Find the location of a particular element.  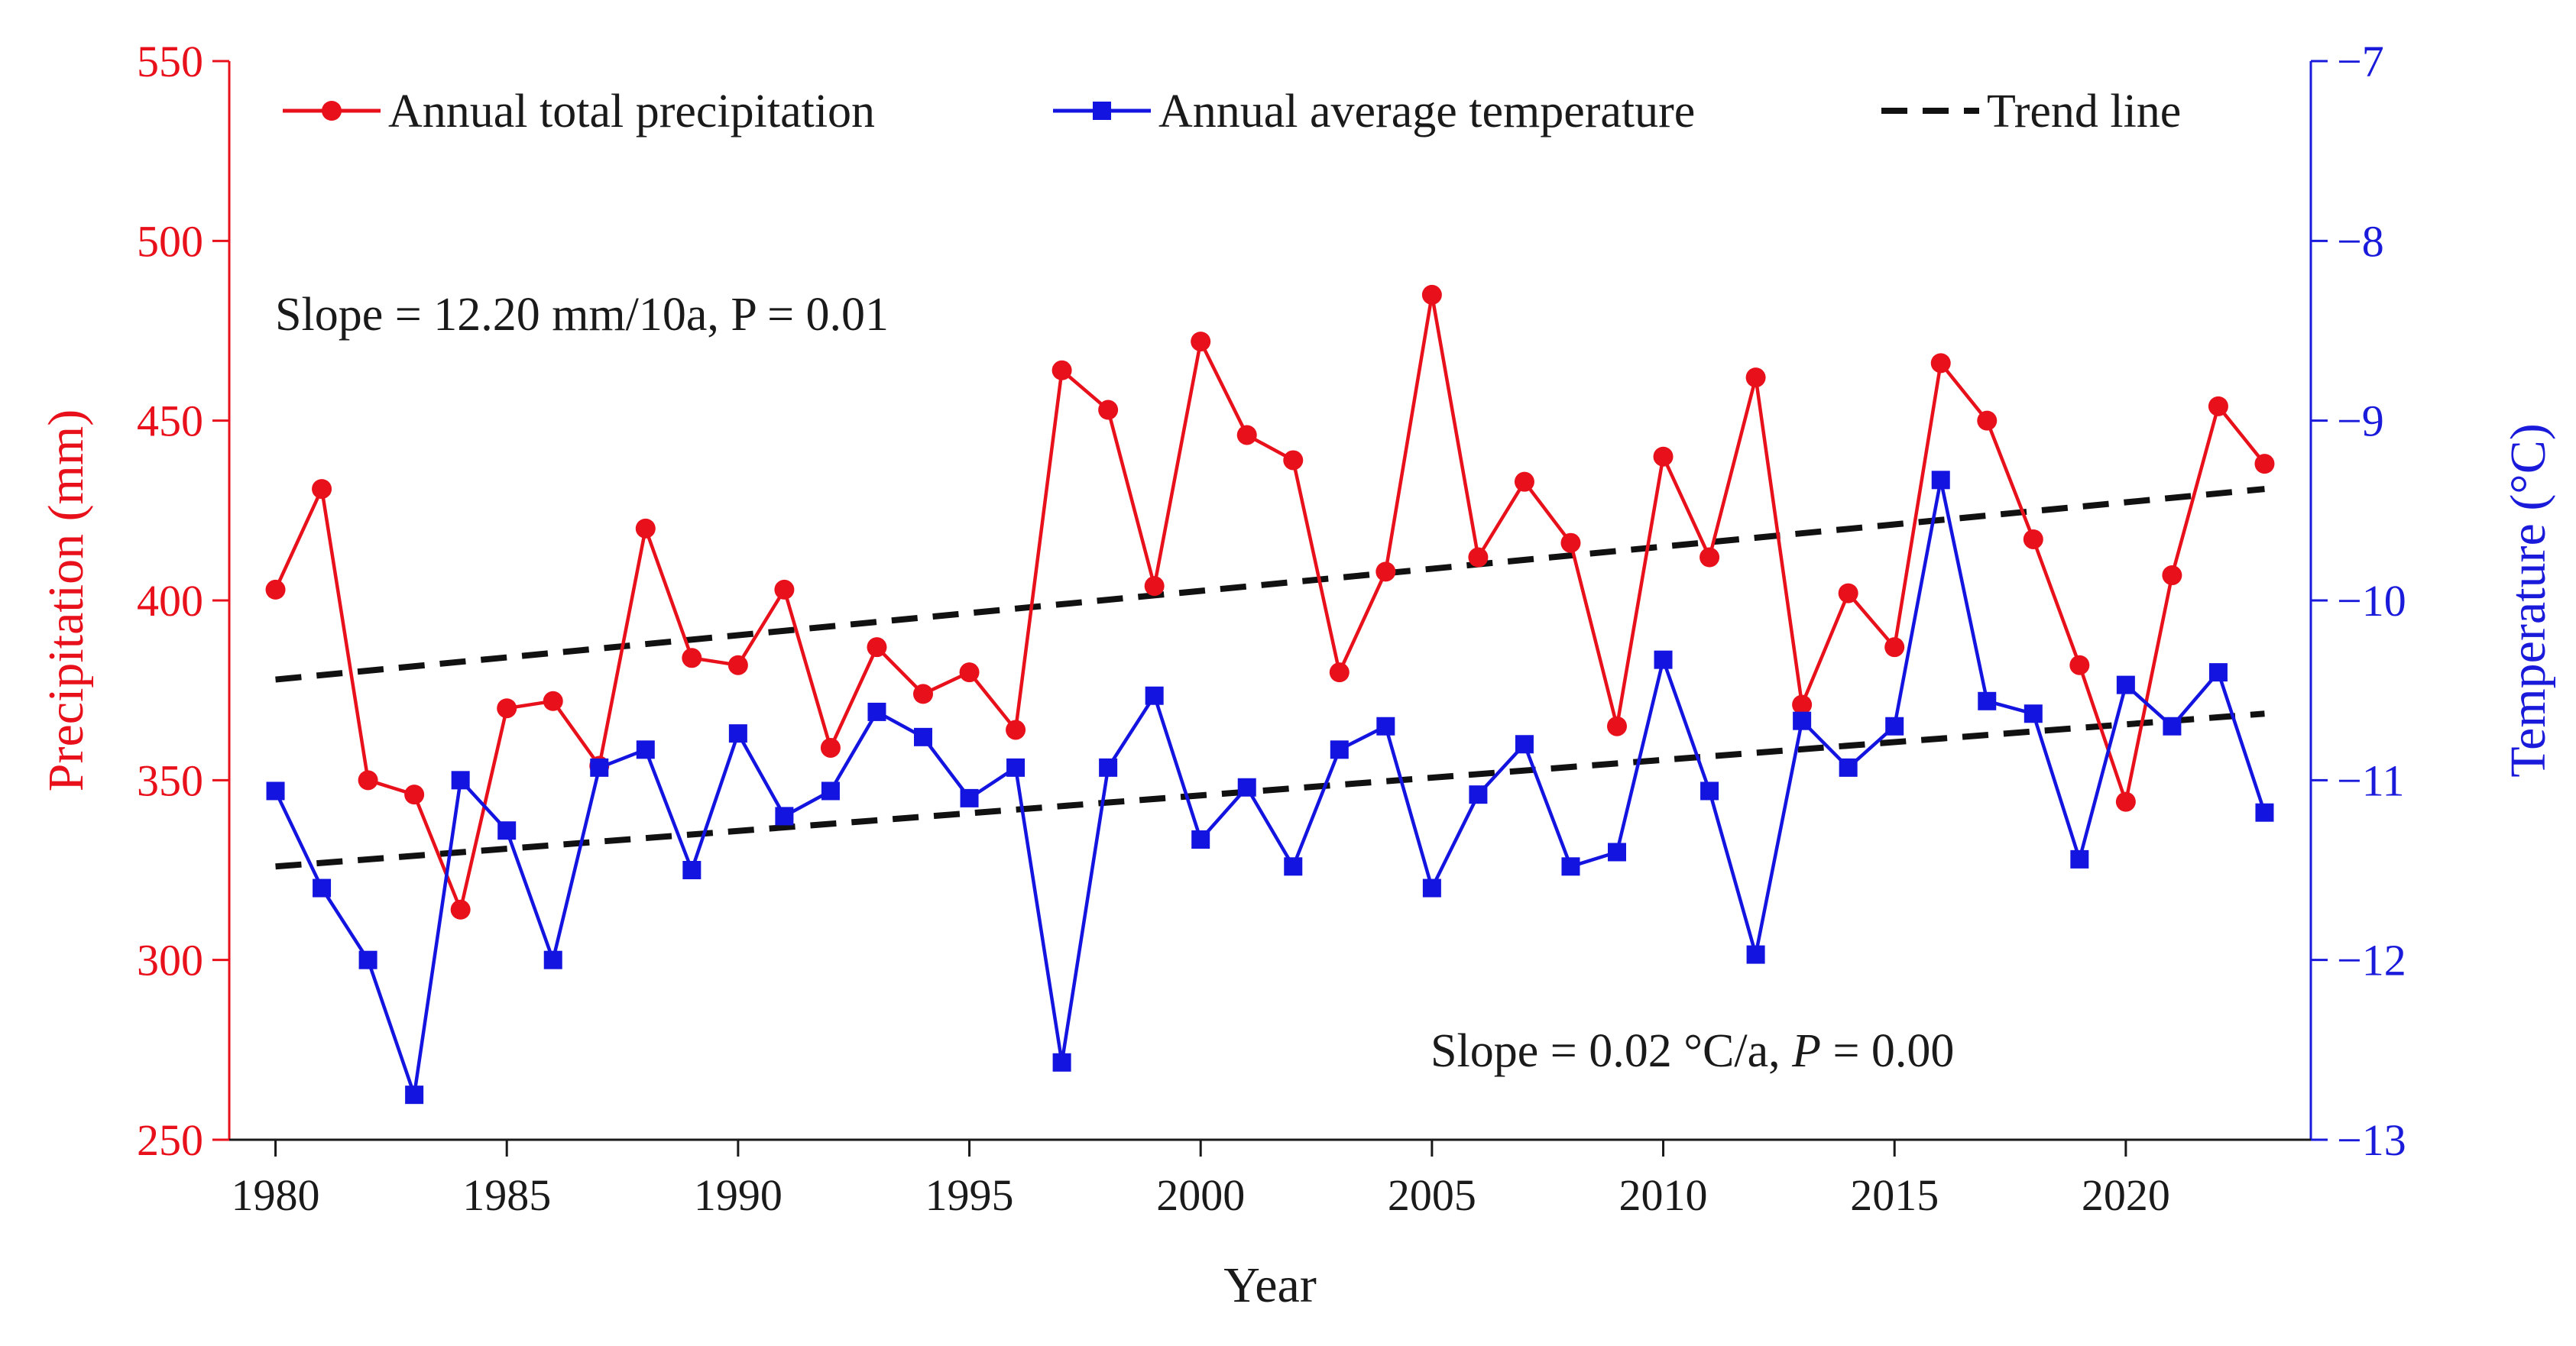

left-axis-tick-label: 350 is located at coordinates (170, 780).